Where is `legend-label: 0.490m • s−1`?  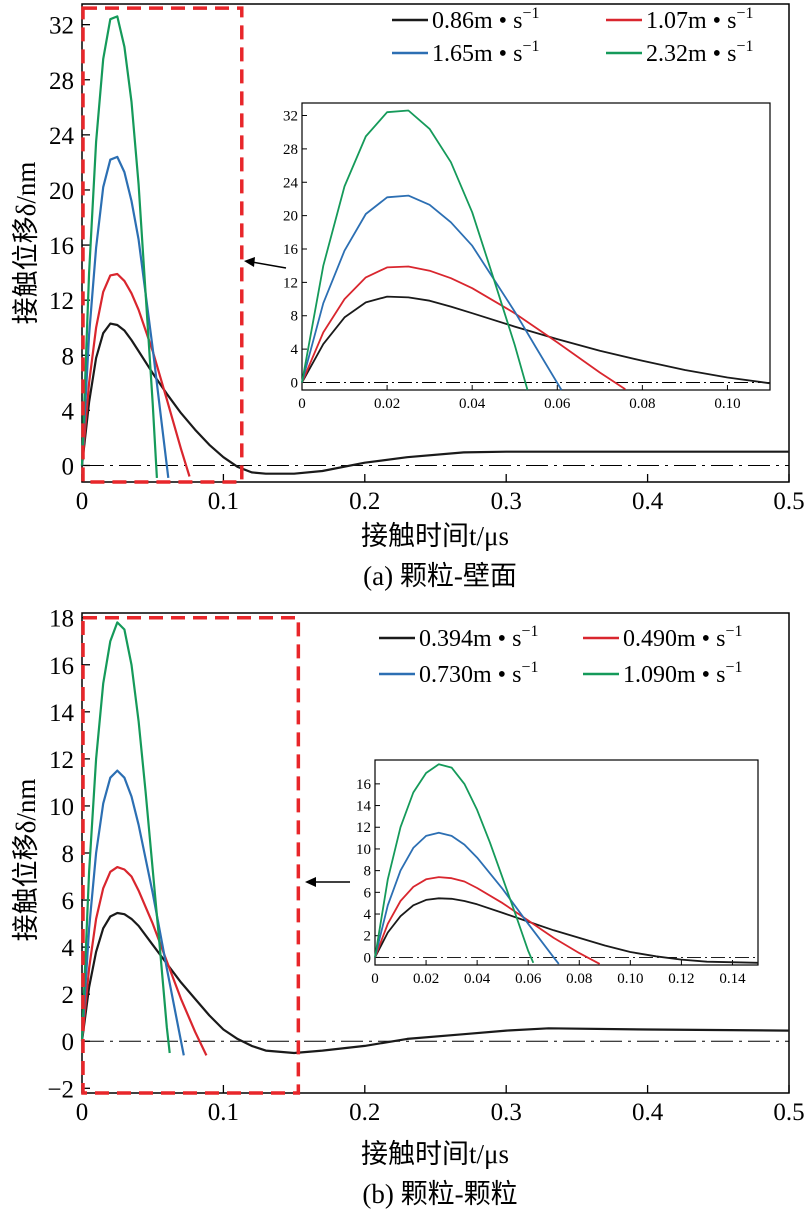
legend-label: 0.490m • s−1 is located at coordinates (682, 637).